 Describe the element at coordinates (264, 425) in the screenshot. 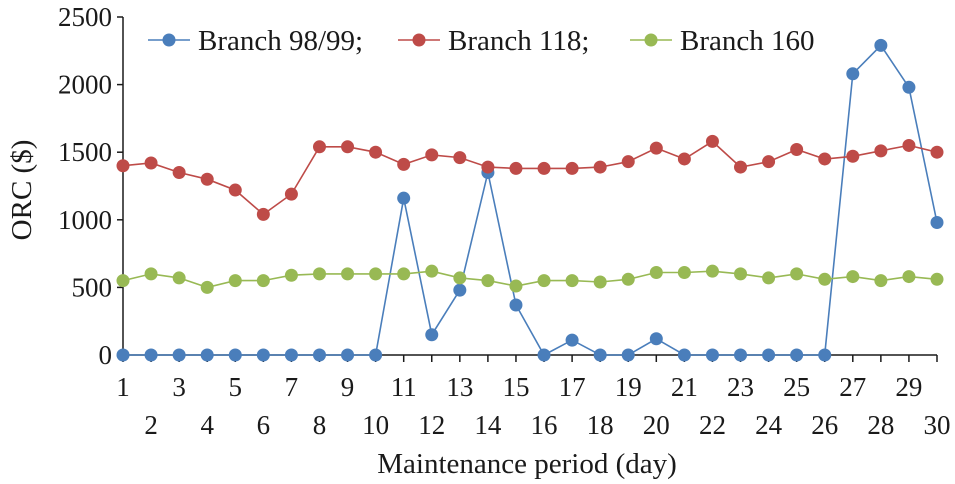

I see `x-tick-label: 6` at that location.